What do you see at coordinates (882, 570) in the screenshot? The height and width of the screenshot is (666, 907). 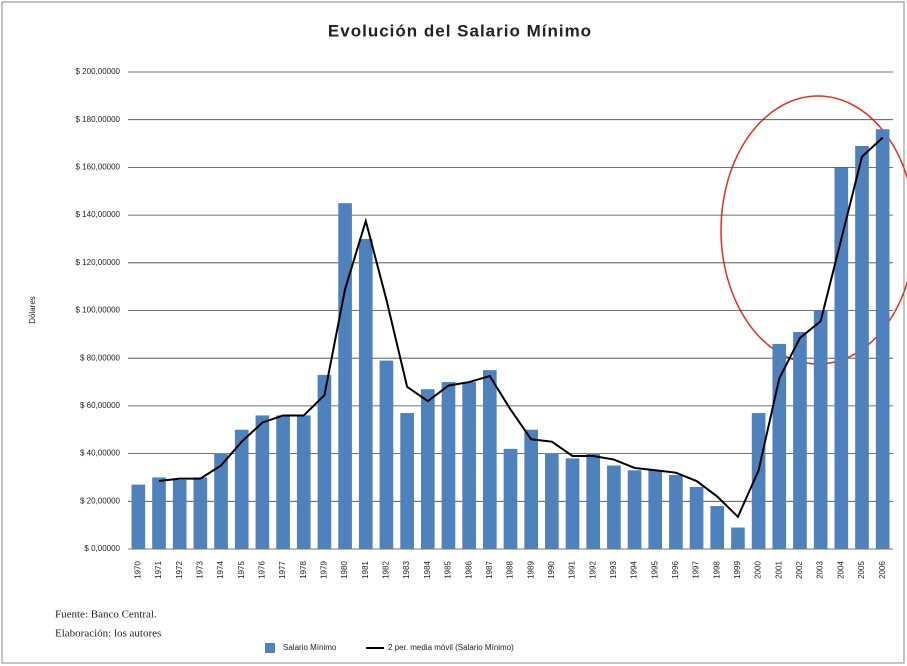 I see `x-tick-label: 2006` at bounding box center [882, 570].